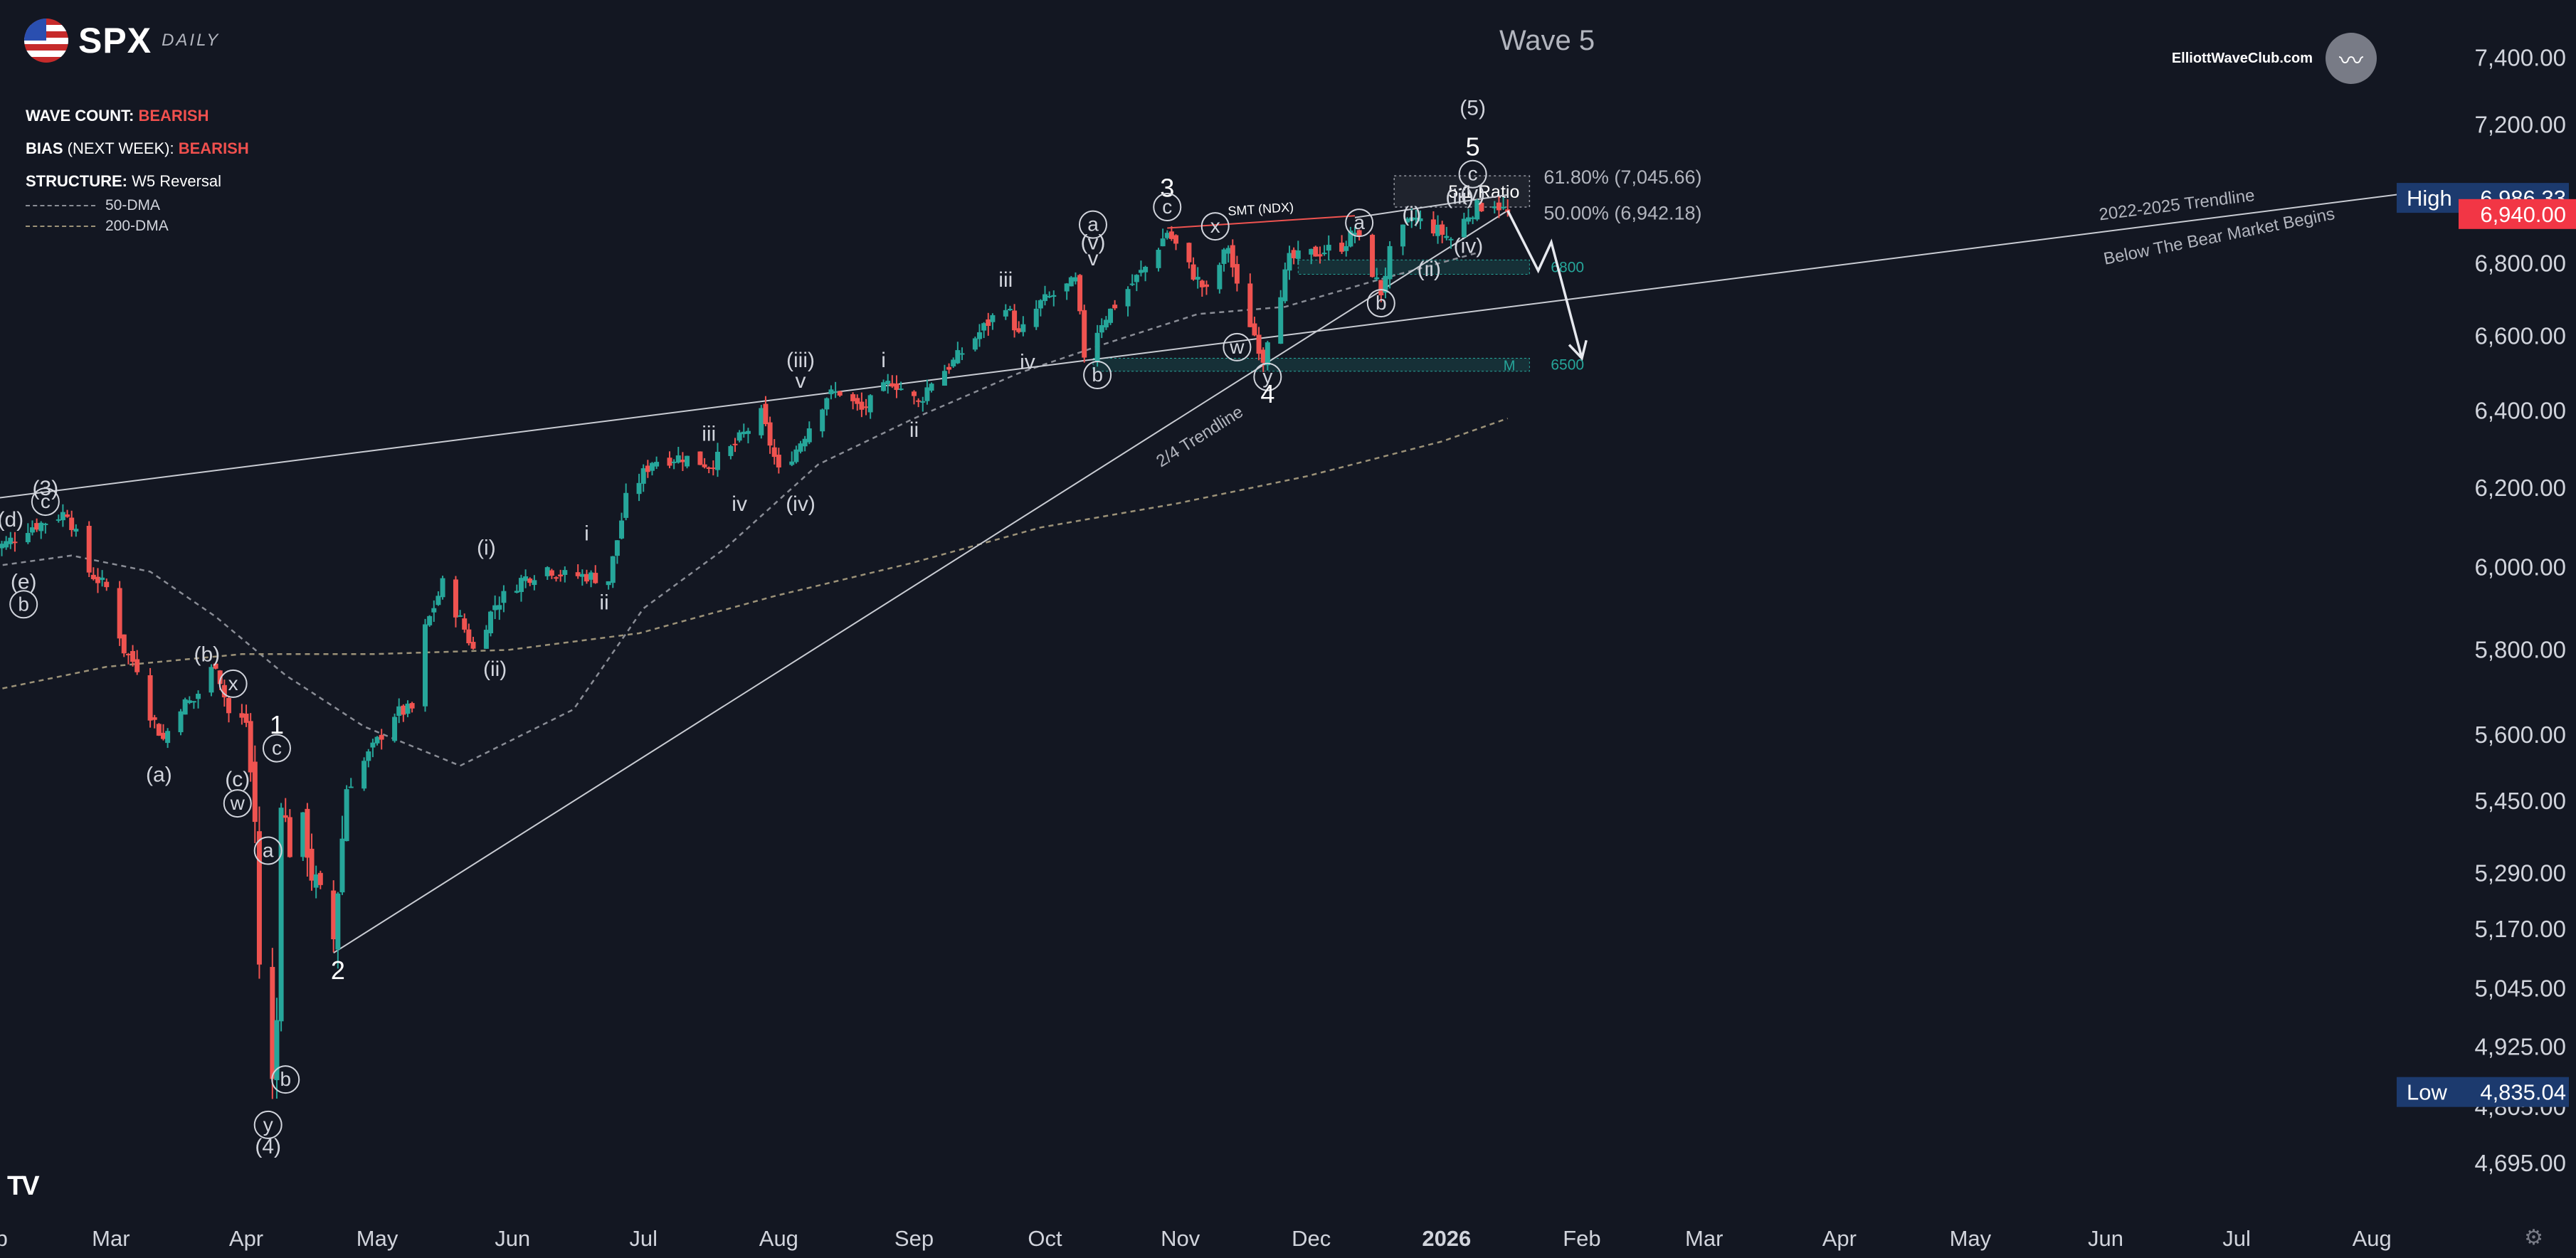 The width and height of the screenshot is (2576, 1258). Describe the element at coordinates (1267, 394) in the screenshot. I see `wave-label: 4` at that location.